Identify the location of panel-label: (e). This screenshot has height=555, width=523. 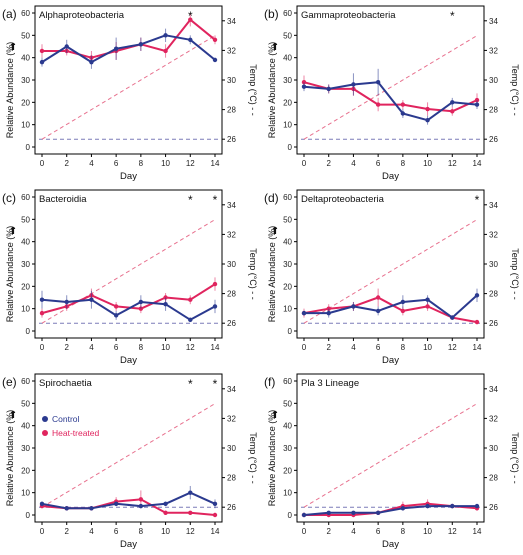
(9, 382).